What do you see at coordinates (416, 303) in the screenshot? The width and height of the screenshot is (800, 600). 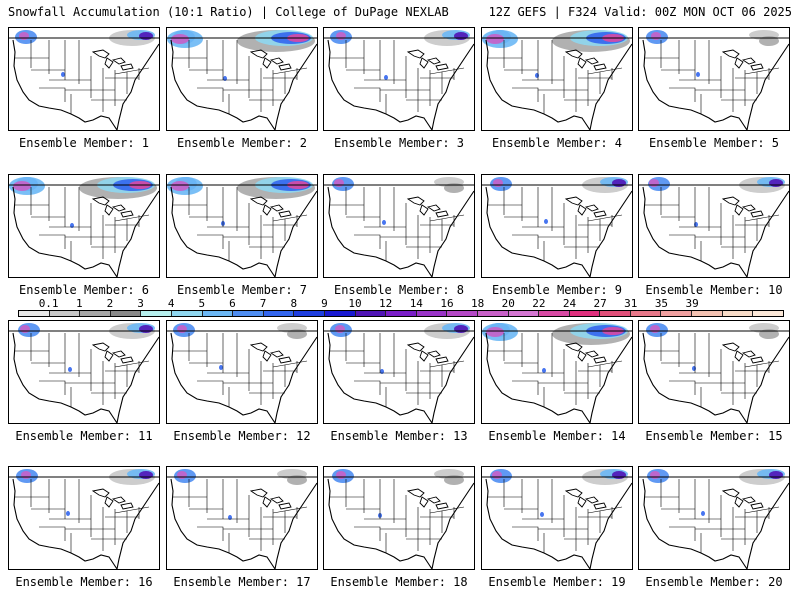 I see `legend-tick-label: 14` at bounding box center [416, 303].